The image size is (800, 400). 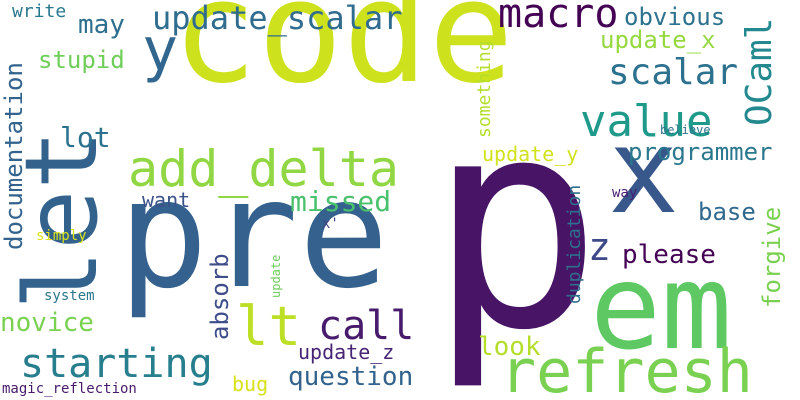 I want to click on word-programmer: programmer, so click(x=700, y=152).